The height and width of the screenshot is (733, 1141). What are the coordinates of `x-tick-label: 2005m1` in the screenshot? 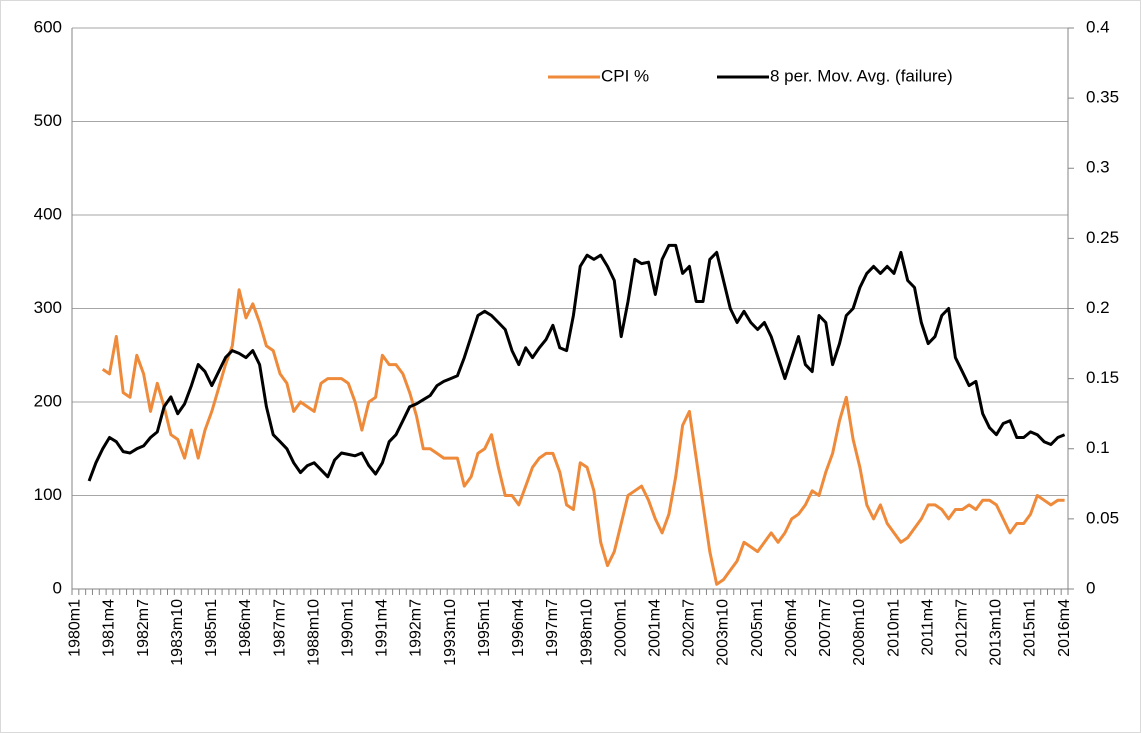 It's located at (757, 628).